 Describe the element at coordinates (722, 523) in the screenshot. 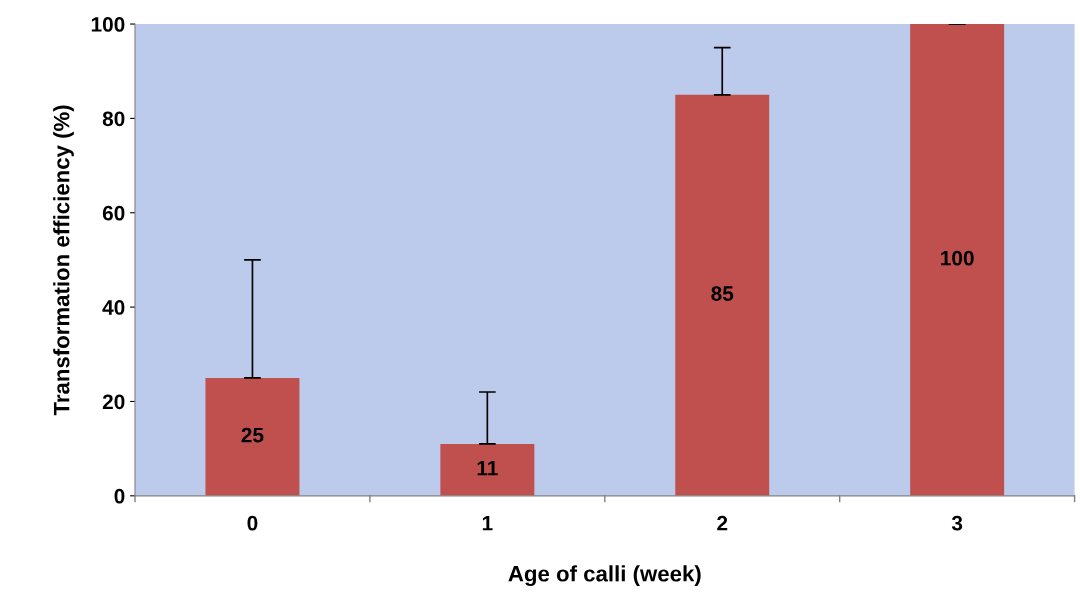

I see `x-tick-label: 2` at that location.